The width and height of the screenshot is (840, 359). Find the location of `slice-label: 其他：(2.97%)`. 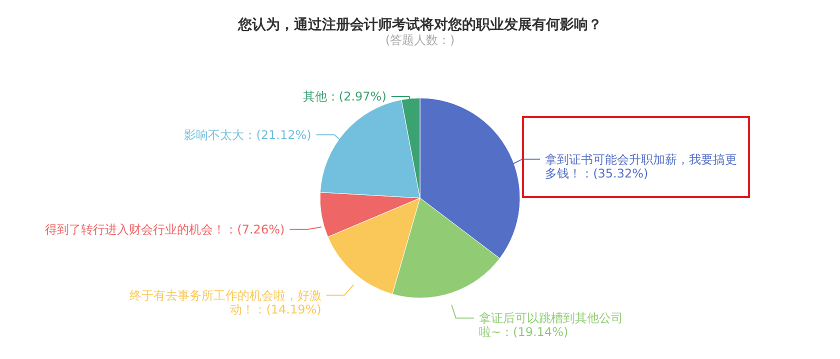

slice-label: 其他：(2.97%) is located at coordinates (344, 96).